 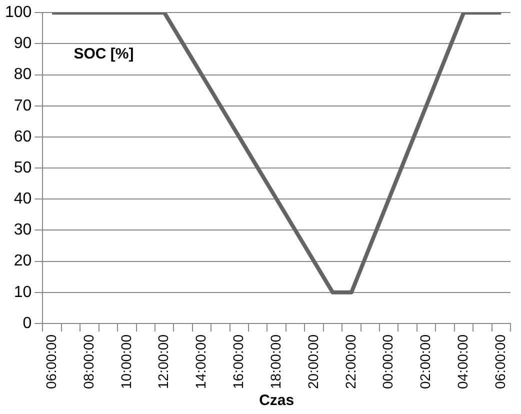 I want to click on x-tick-label: 12:00:00, so click(x=163, y=362).